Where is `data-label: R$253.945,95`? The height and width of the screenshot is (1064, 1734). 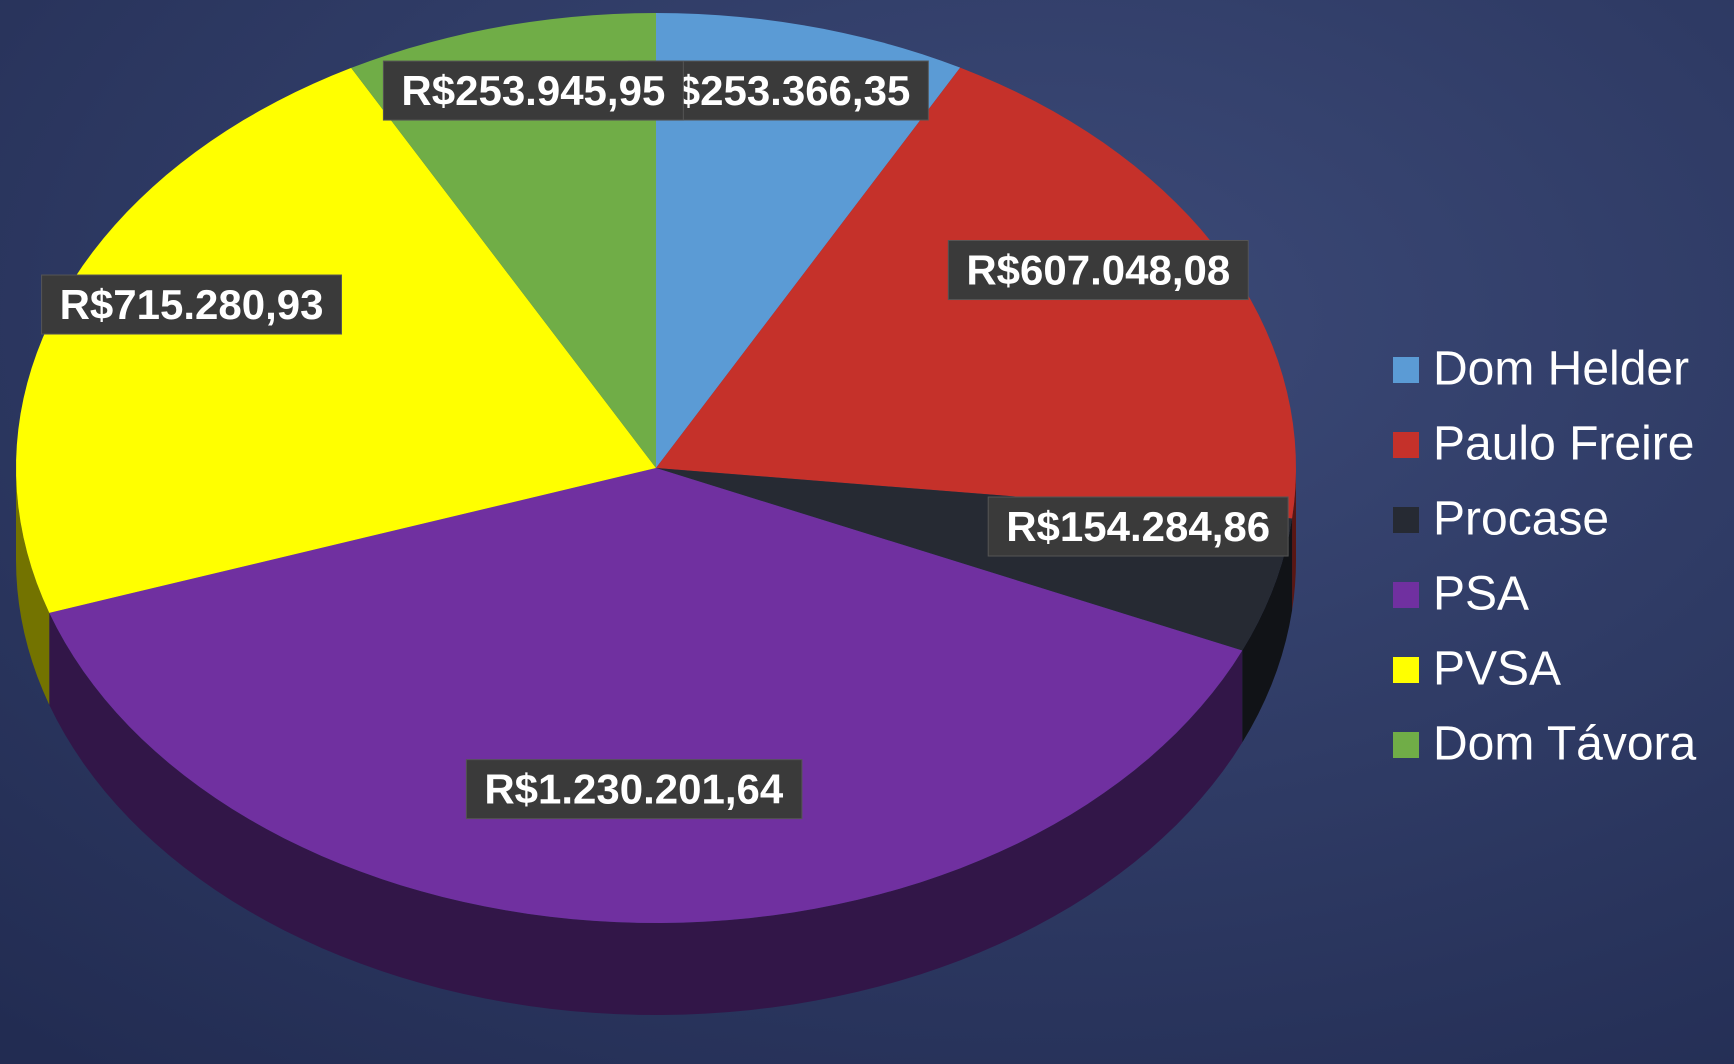
data-label: R$253.945,95 is located at coordinates (533, 90).